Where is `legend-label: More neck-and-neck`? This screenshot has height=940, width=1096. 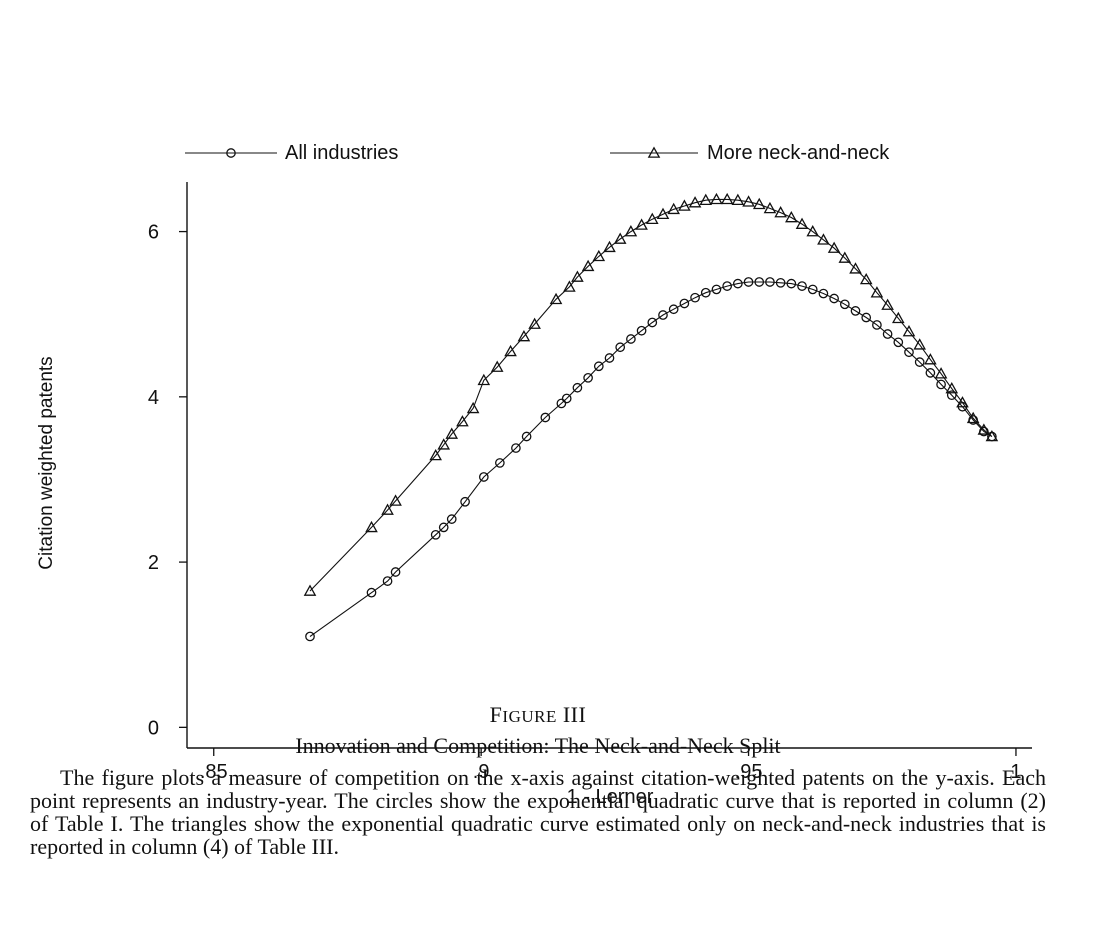
legend-label: More neck-and-neck is located at coordinates (798, 153).